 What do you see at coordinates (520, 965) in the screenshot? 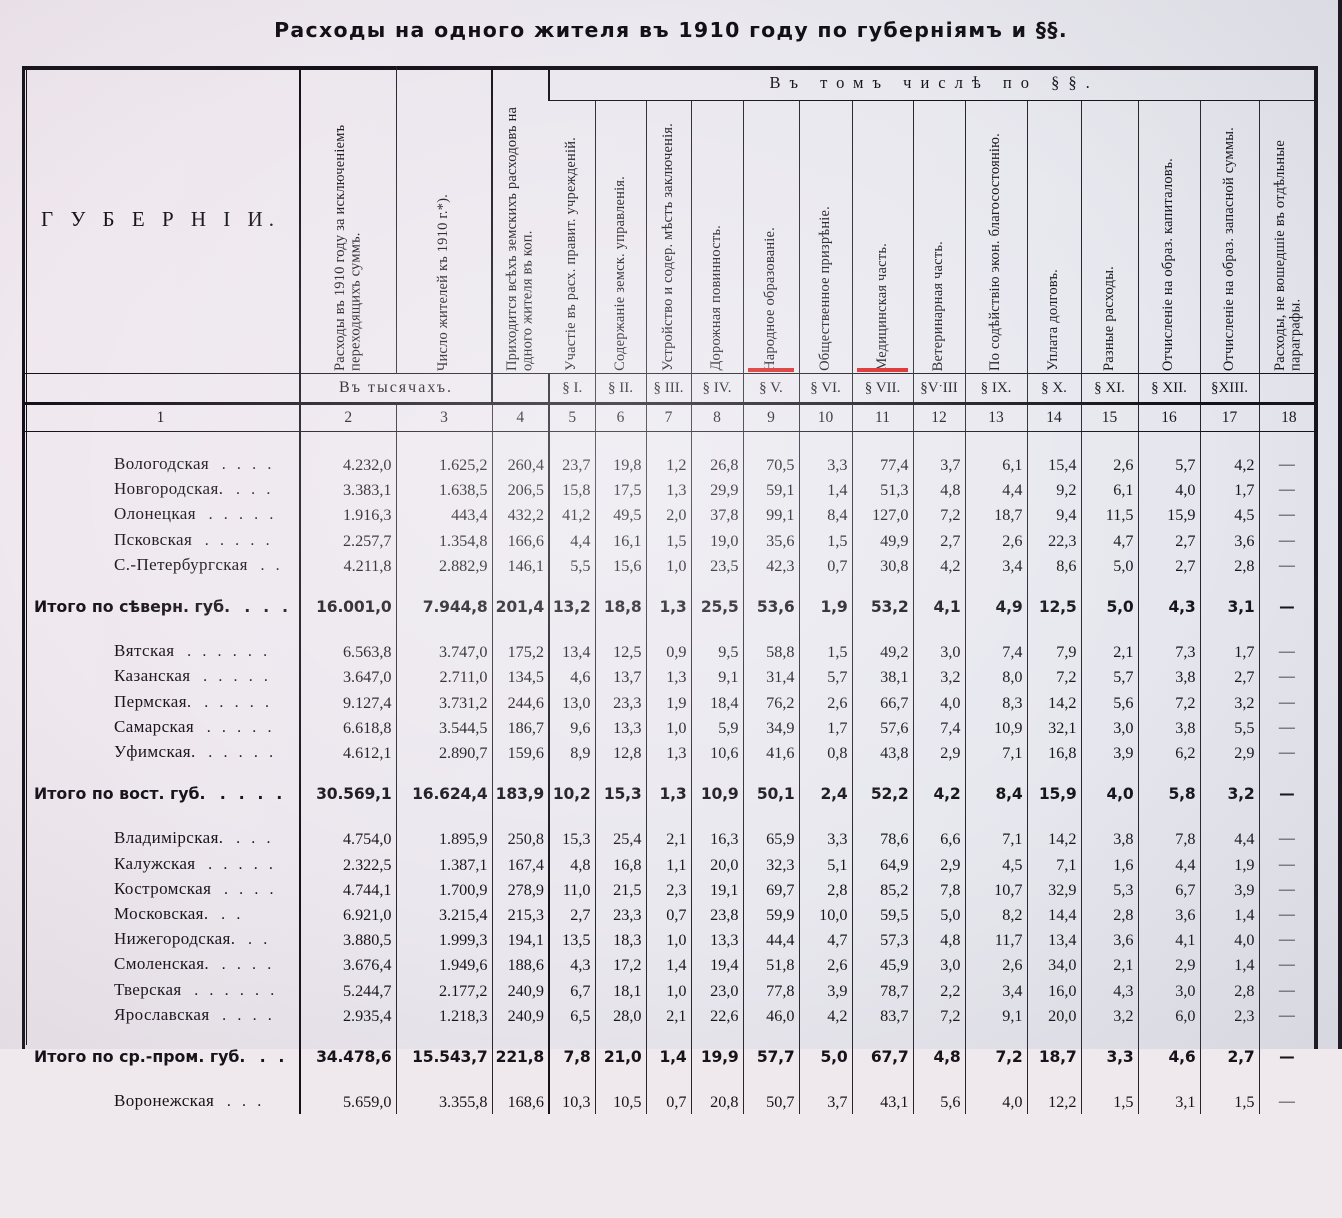
I see `table-cell: 188,6` at bounding box center [520, 965].